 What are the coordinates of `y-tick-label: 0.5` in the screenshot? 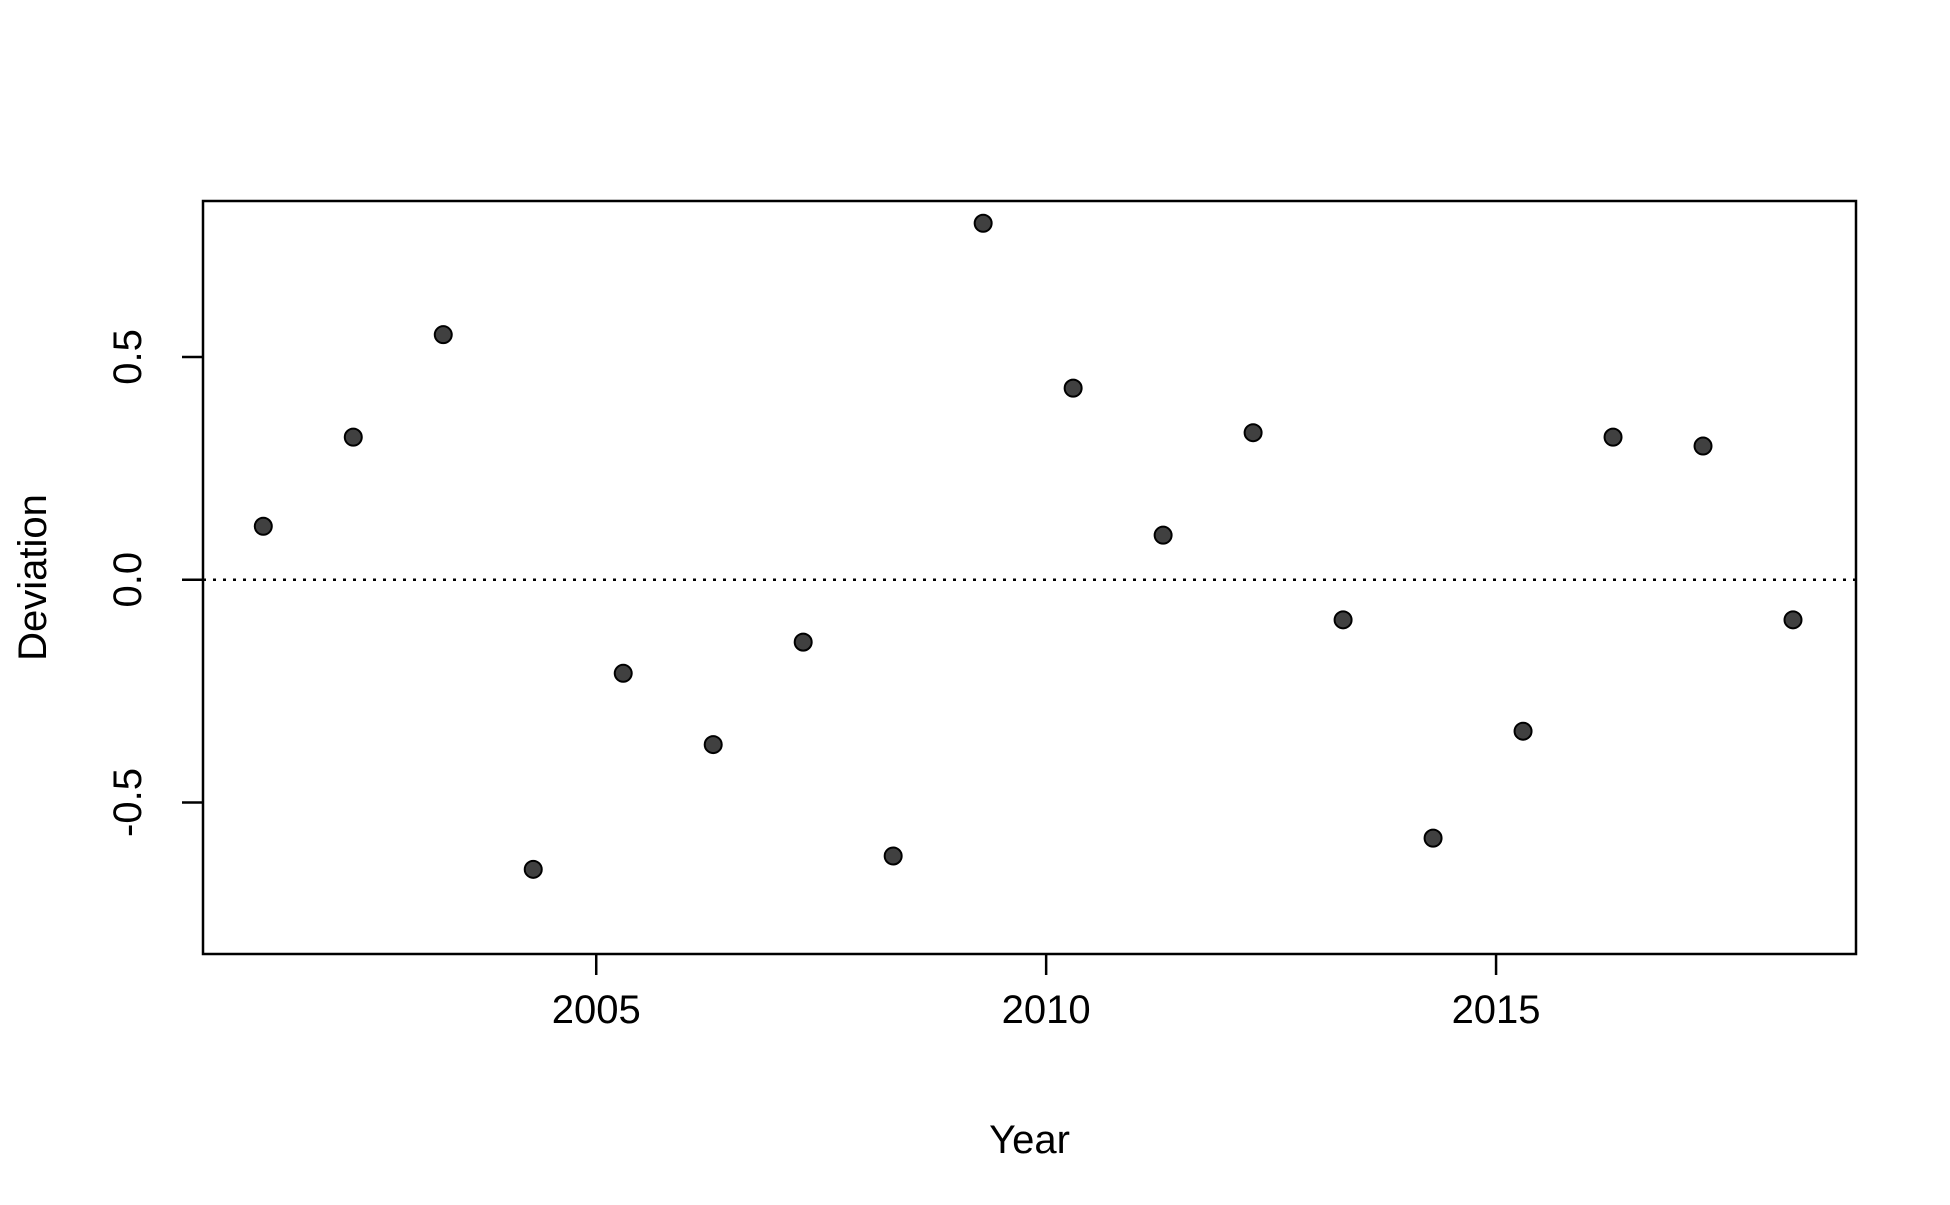 It's located at (128, 357).